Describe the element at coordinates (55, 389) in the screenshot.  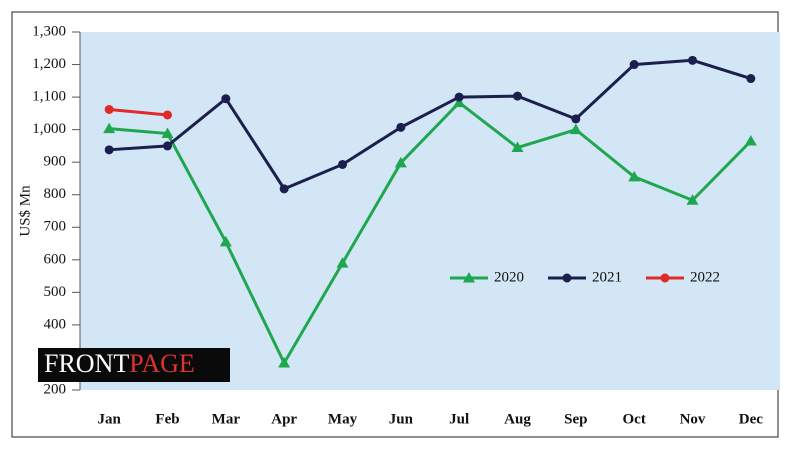
I see `y-tick-label: 200` at that location.